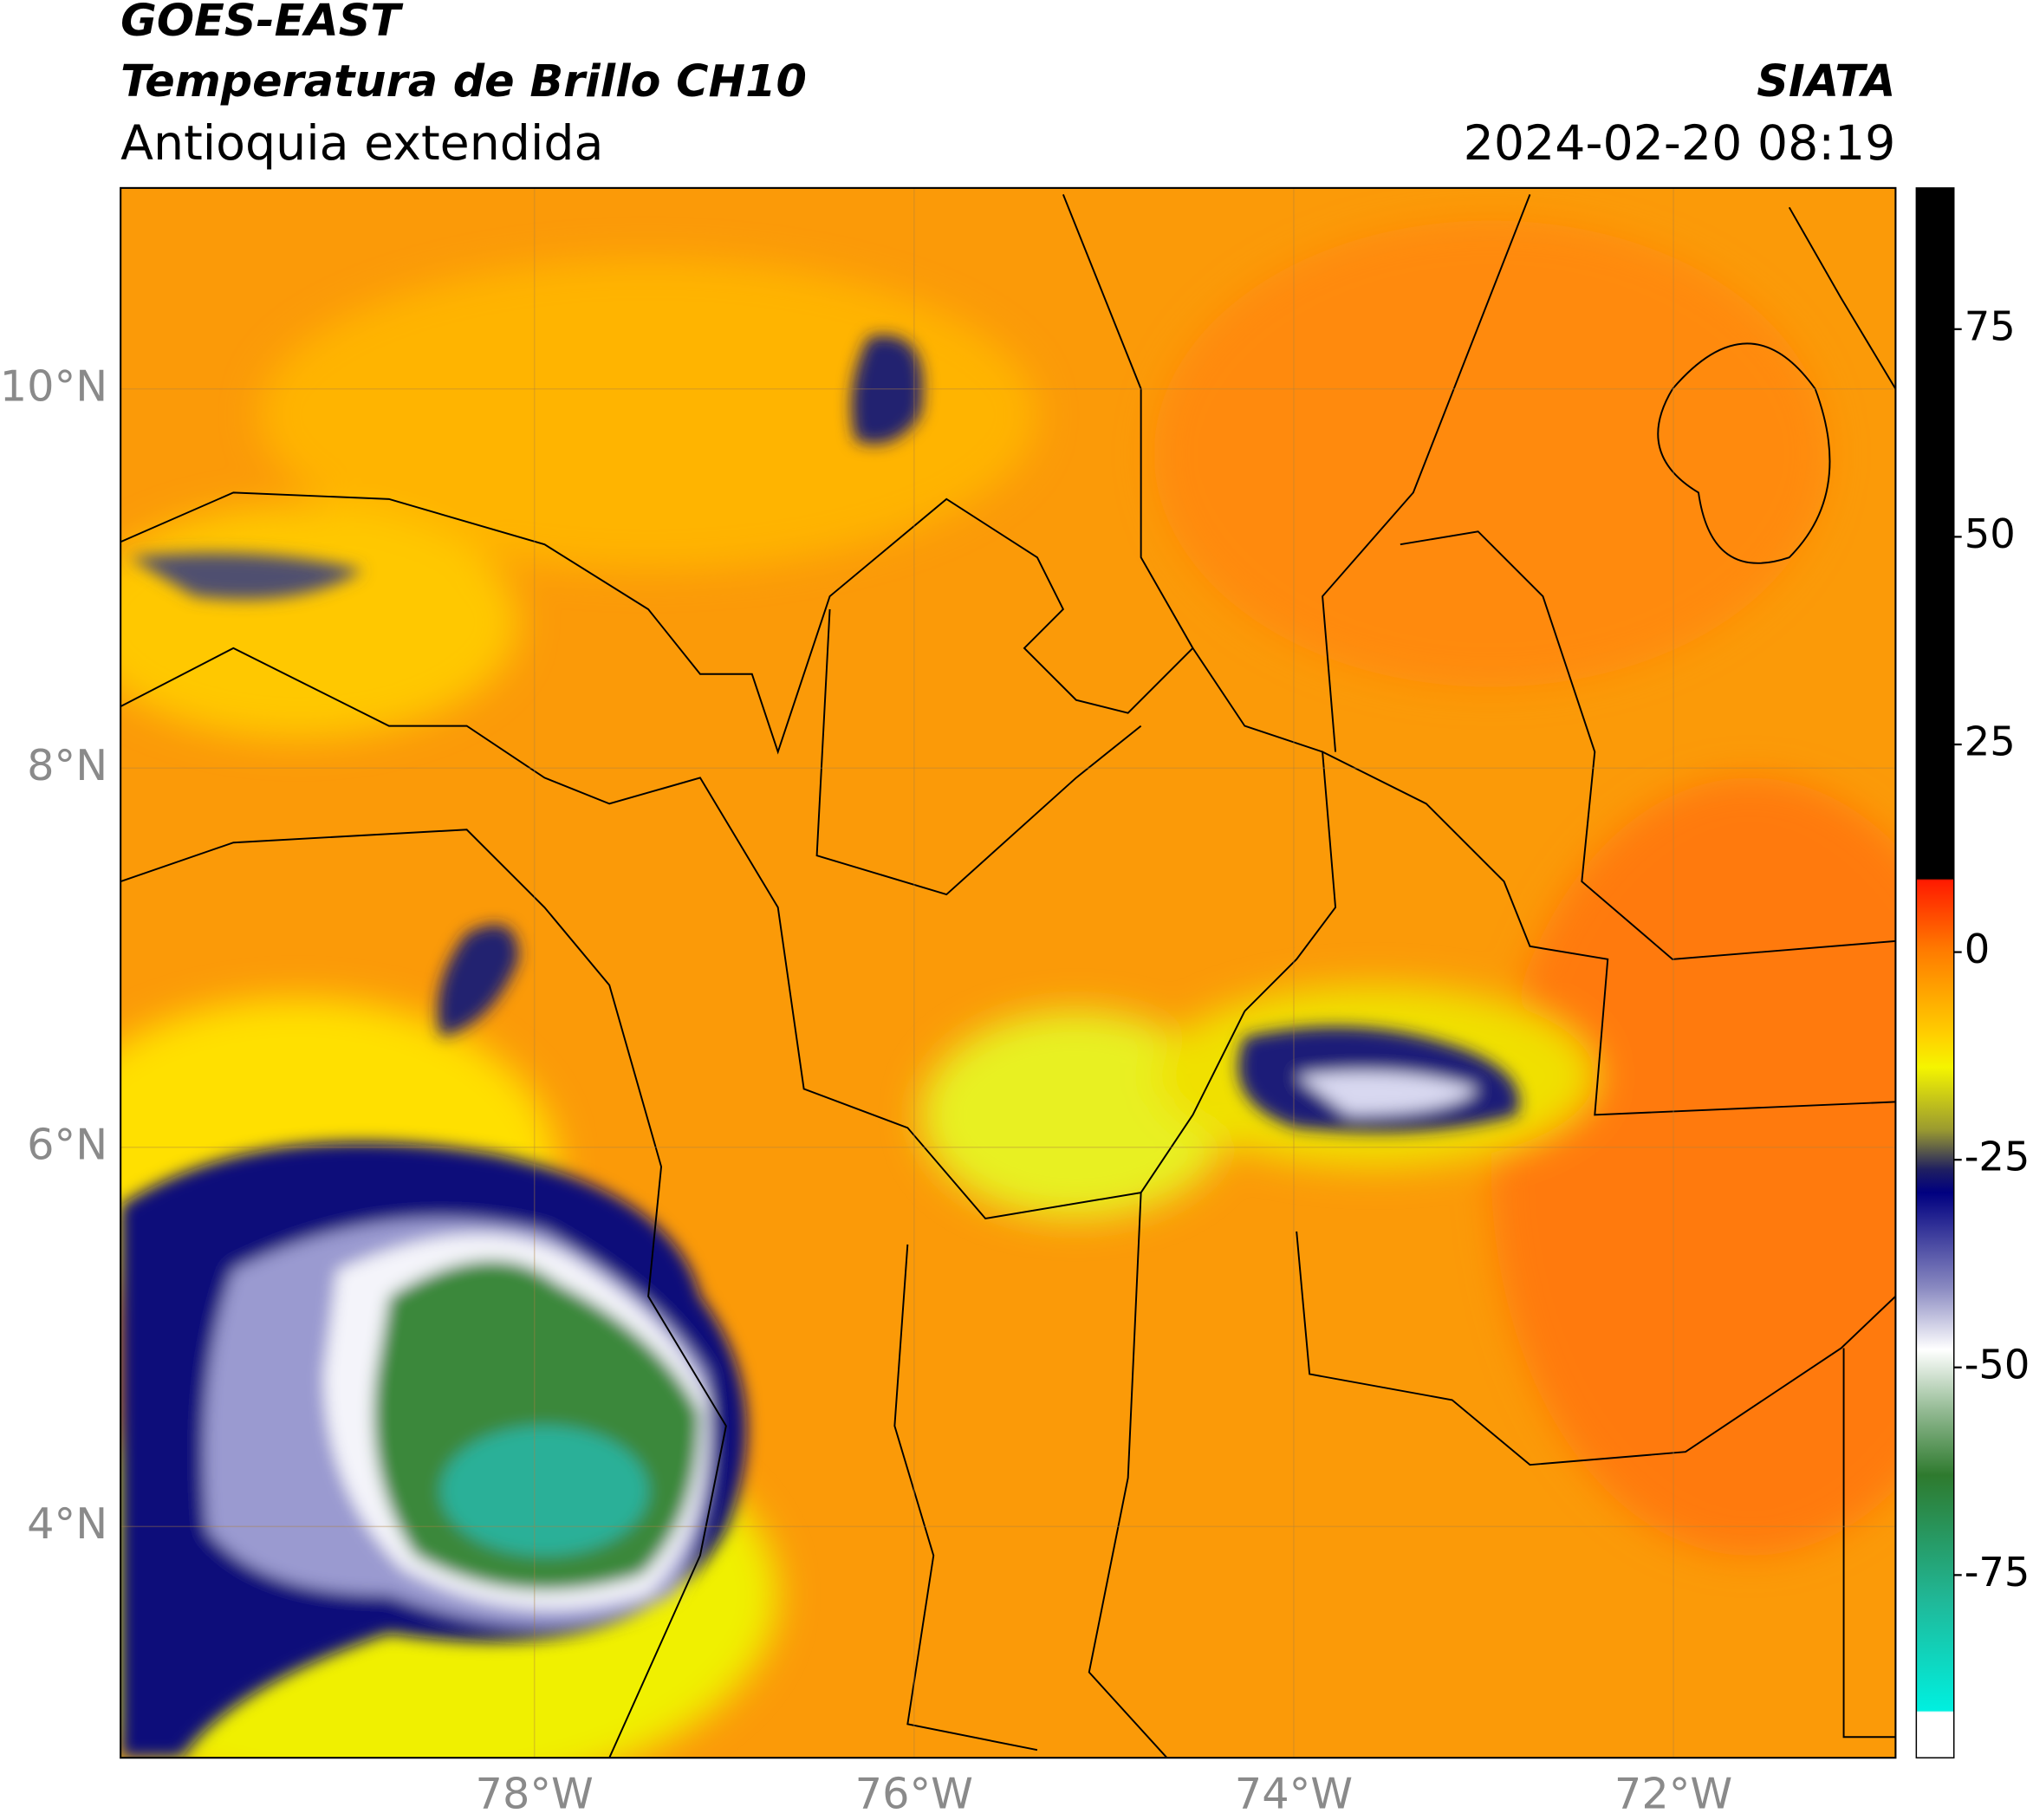 The height and width of the screenshot is (1820, 2033). What do you see at coordinates (361, 144) in the screenshot?
I see `region: Antioquia extendida` at bounding box center [361, 144].